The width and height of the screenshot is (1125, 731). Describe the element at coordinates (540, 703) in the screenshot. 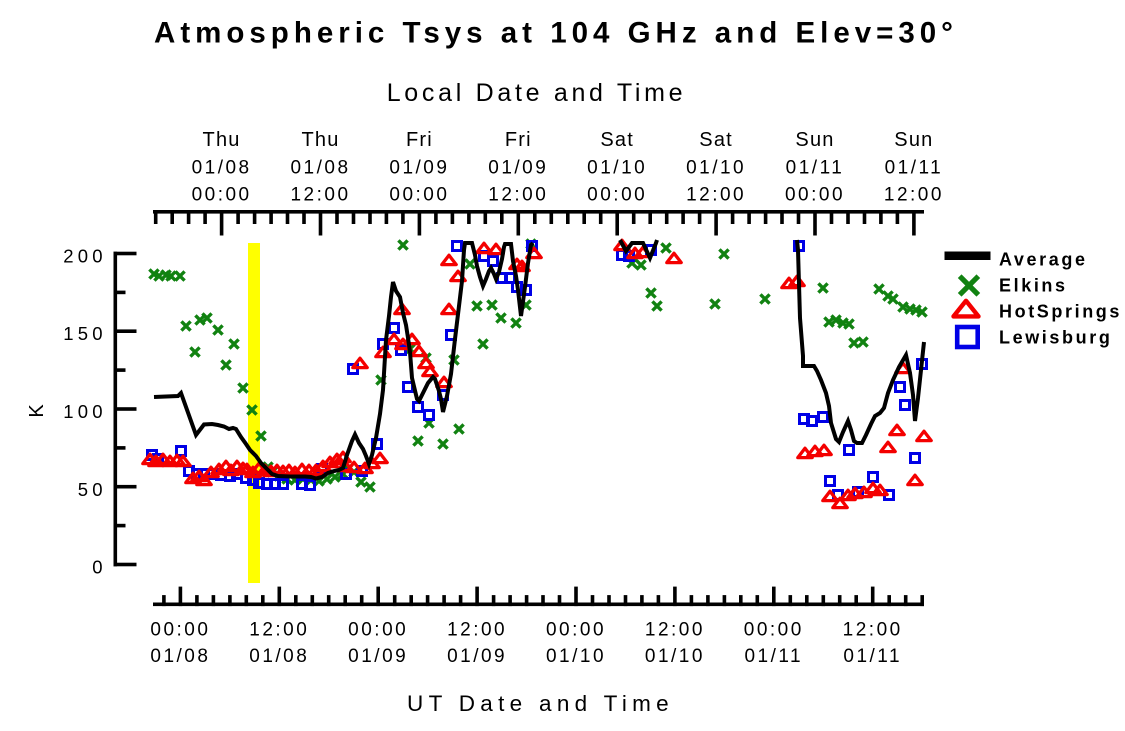

I see `svg-text: UT Date and Time` at that location.